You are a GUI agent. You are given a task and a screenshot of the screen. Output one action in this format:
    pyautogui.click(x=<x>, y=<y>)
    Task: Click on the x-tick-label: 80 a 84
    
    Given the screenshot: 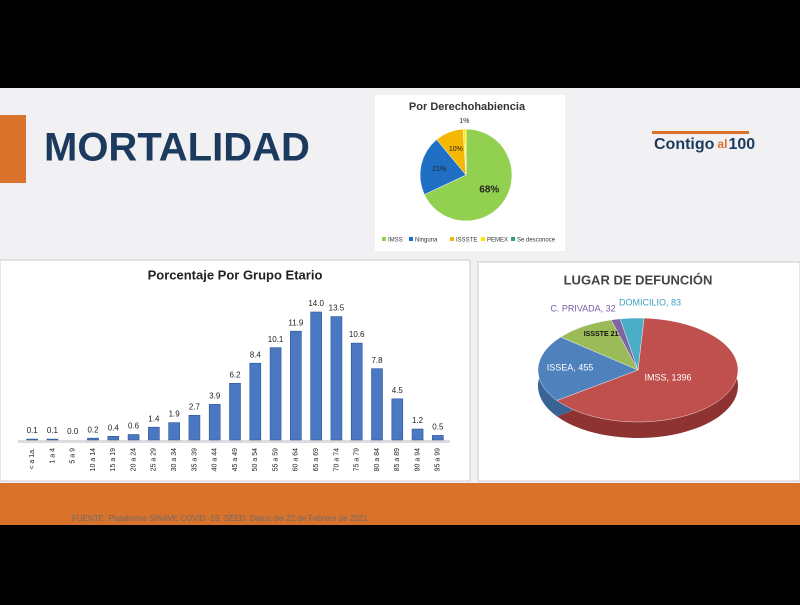 What is the action you would take?
    pyautogui.click(x=377, y=459)
    